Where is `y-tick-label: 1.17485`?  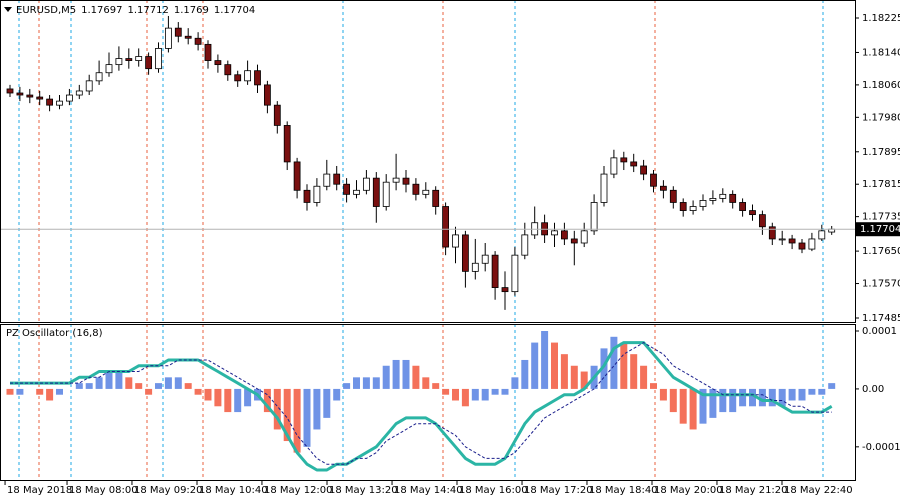 y-tick-label: 1.17485 is located at coordinates (881, 318).